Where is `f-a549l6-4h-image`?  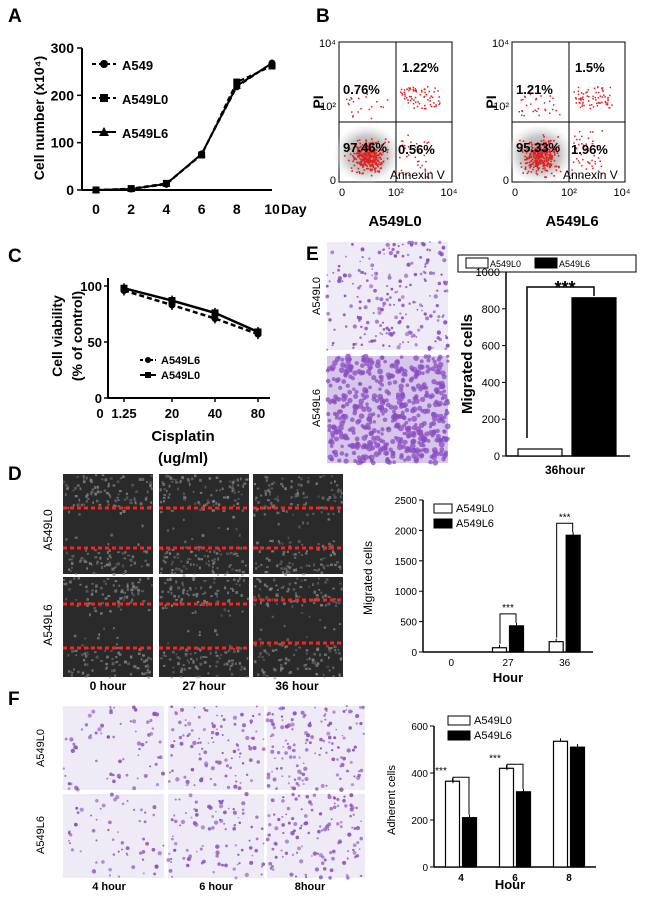
f-a549l6-4h-image is located at coordinates (113, 836).